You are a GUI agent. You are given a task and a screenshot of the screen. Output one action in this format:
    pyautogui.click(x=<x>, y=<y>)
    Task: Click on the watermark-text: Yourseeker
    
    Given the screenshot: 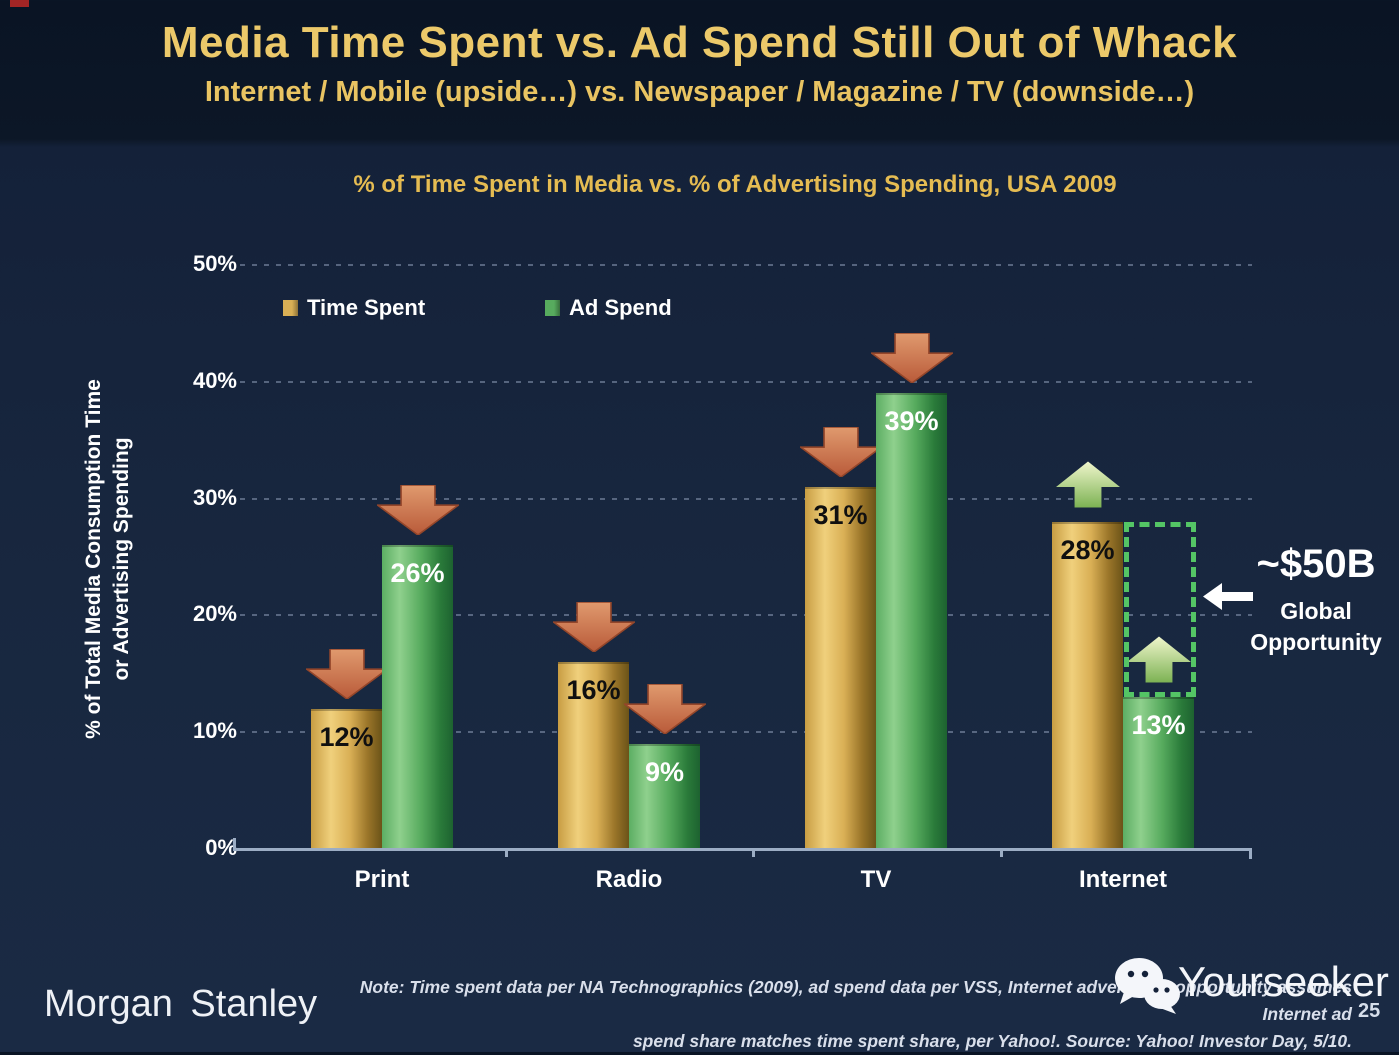 What is the action you would take?
    pyautogui.click(x=1283, y=981)
    